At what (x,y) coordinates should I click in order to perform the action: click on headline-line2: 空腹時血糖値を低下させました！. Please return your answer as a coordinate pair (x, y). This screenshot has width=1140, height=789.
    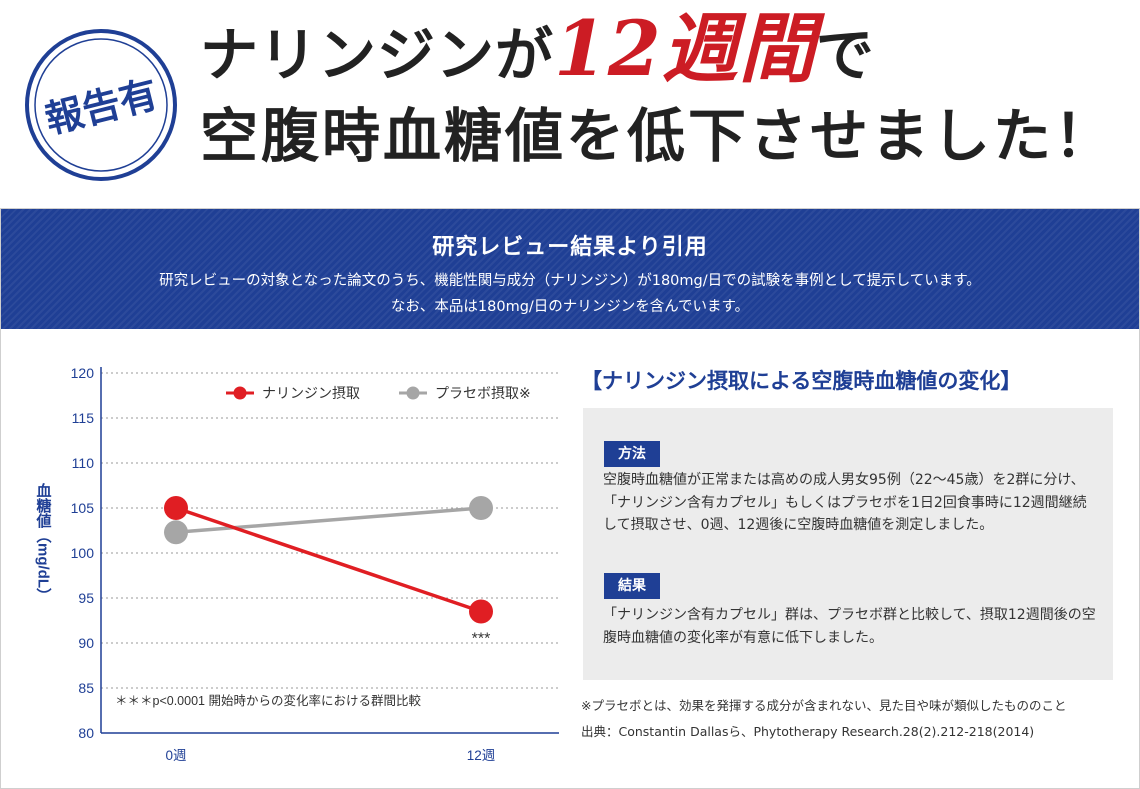
    Looking at the image, I should click on (658, 136).